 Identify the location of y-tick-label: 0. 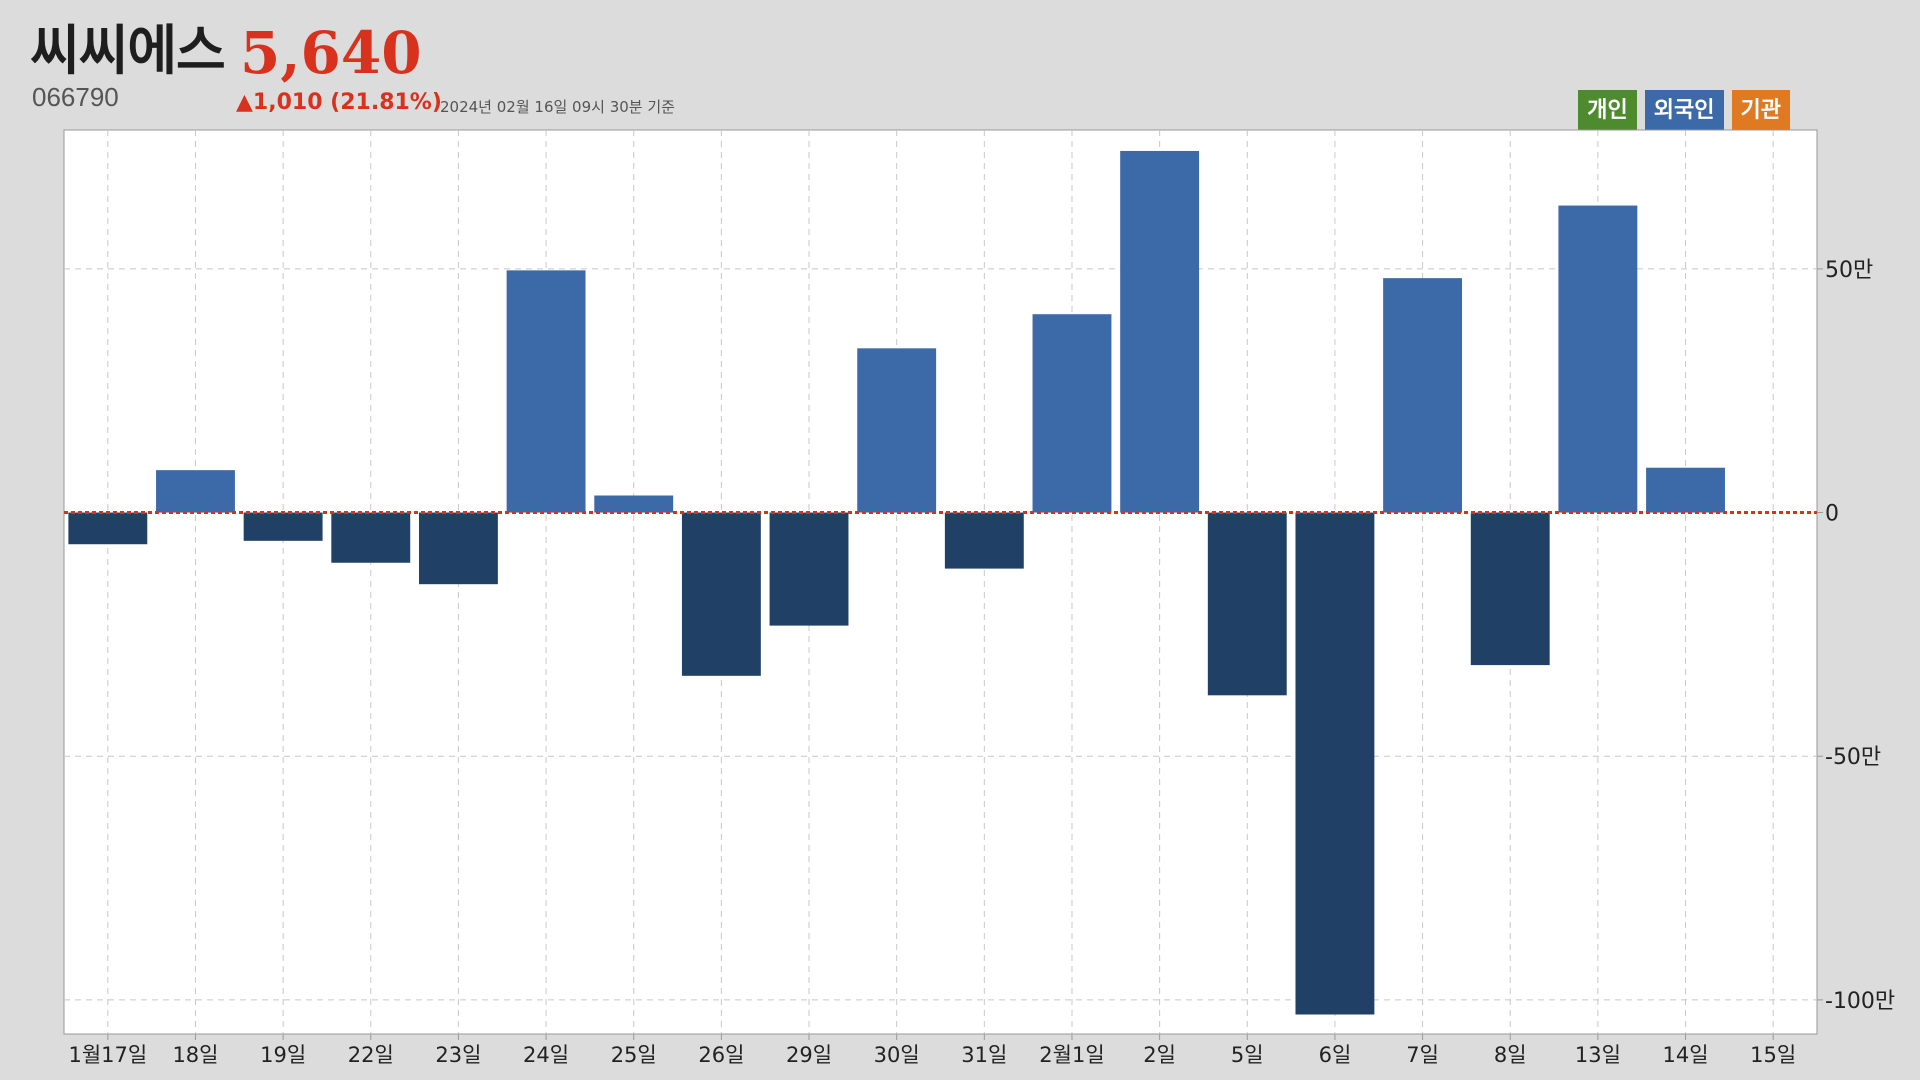
(1832, 514).